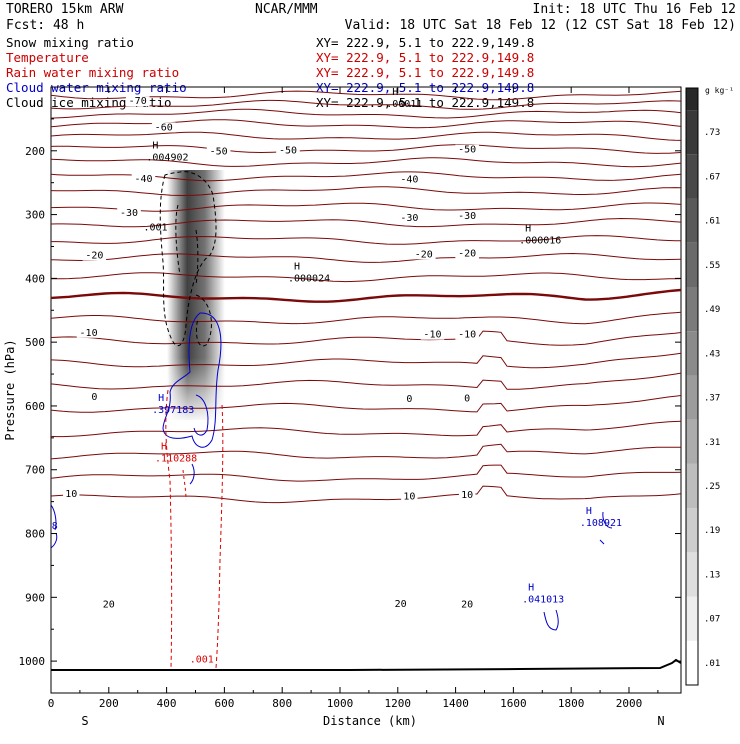  I want to click on snow-contour-outer, so click(188, 259).